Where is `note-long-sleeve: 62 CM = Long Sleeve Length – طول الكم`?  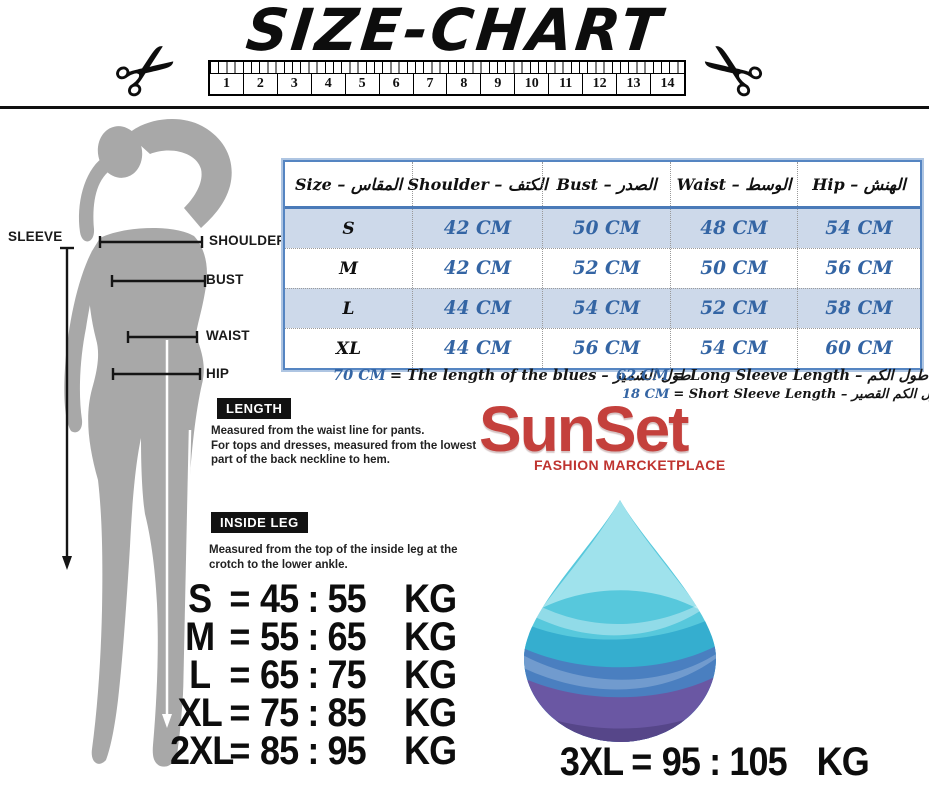 note-long-sleeve: 62 CM = Long Sleeve Length – طول الكم is located at coordinates (772, 375).